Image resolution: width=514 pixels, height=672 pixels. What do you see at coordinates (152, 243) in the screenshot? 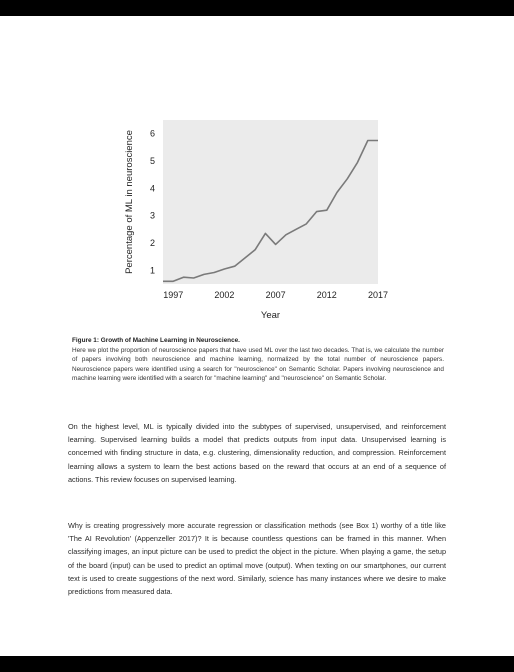
I see `y-tick-label: 2` at bounding box center [152, 243].